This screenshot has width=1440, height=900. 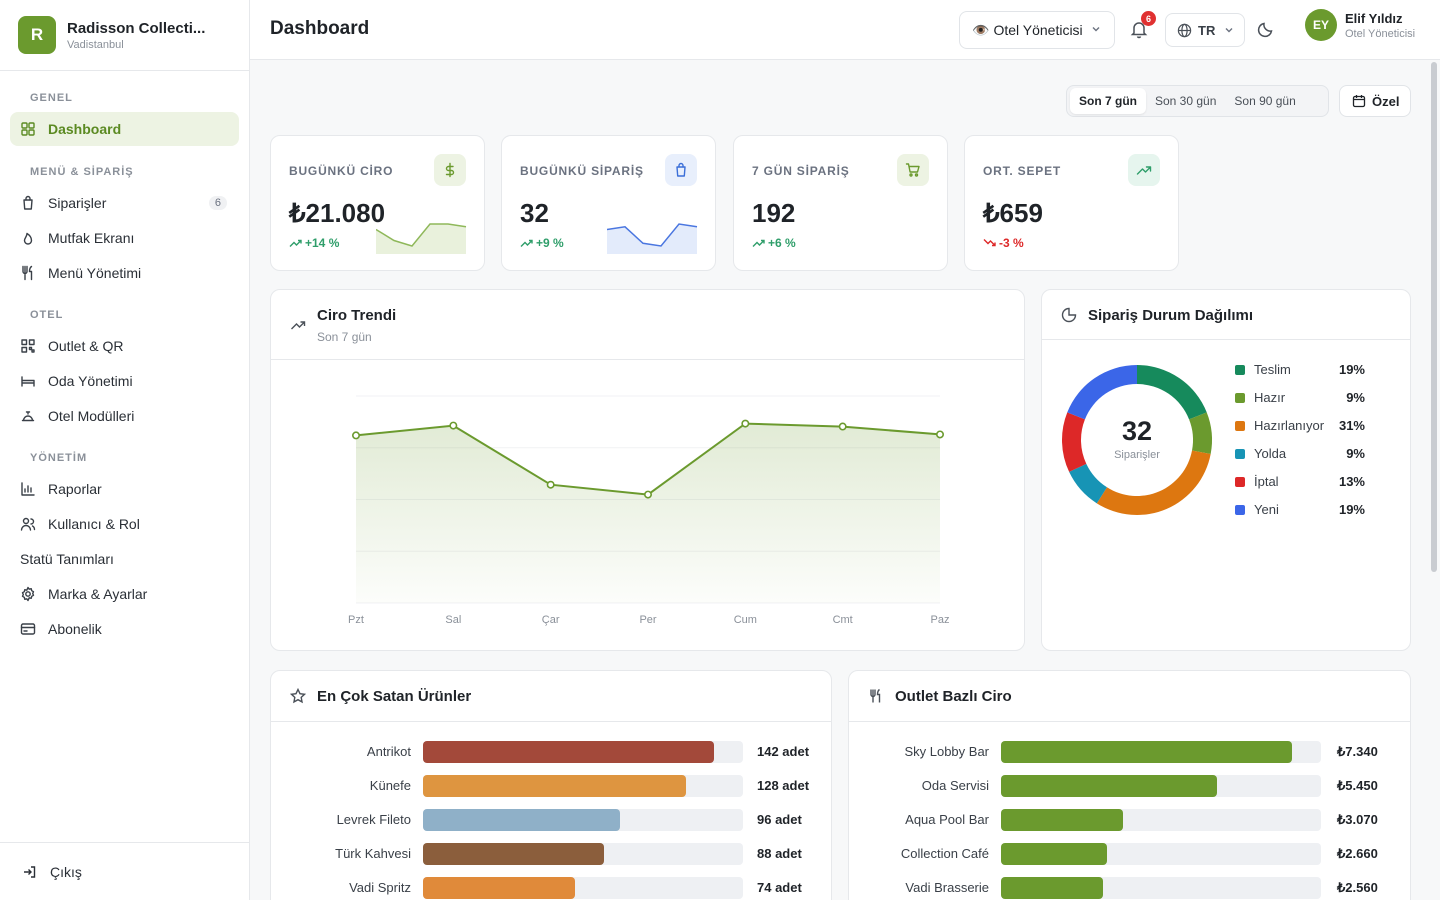 What do you see at coordinates (1137, 455) in the screenshot?
I see `donut-total-label: Siparişler` at bounding box center [1137, 455].